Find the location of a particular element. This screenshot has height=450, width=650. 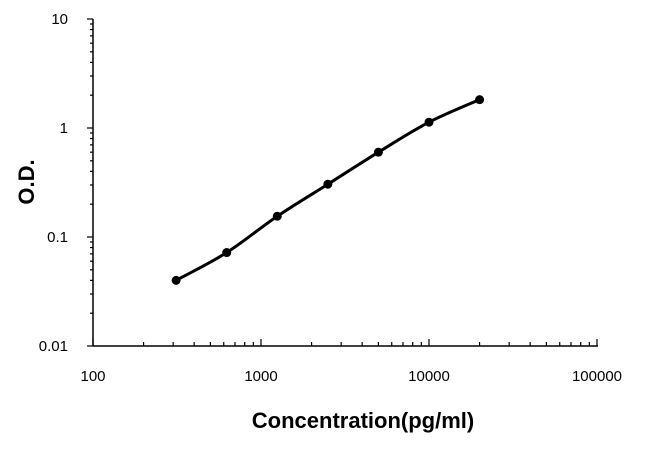

x-tick-label: 100 is located at coordinates (92, 376).